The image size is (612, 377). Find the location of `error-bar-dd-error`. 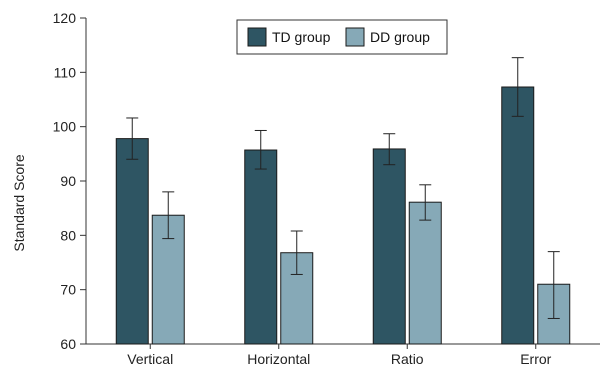

error-bar-dd-error is located at coordinates (553, 285).